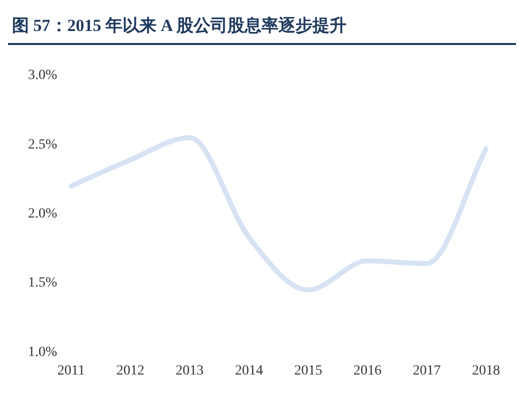  I want to click on x-tick-label: 2012, so click(130, 370).